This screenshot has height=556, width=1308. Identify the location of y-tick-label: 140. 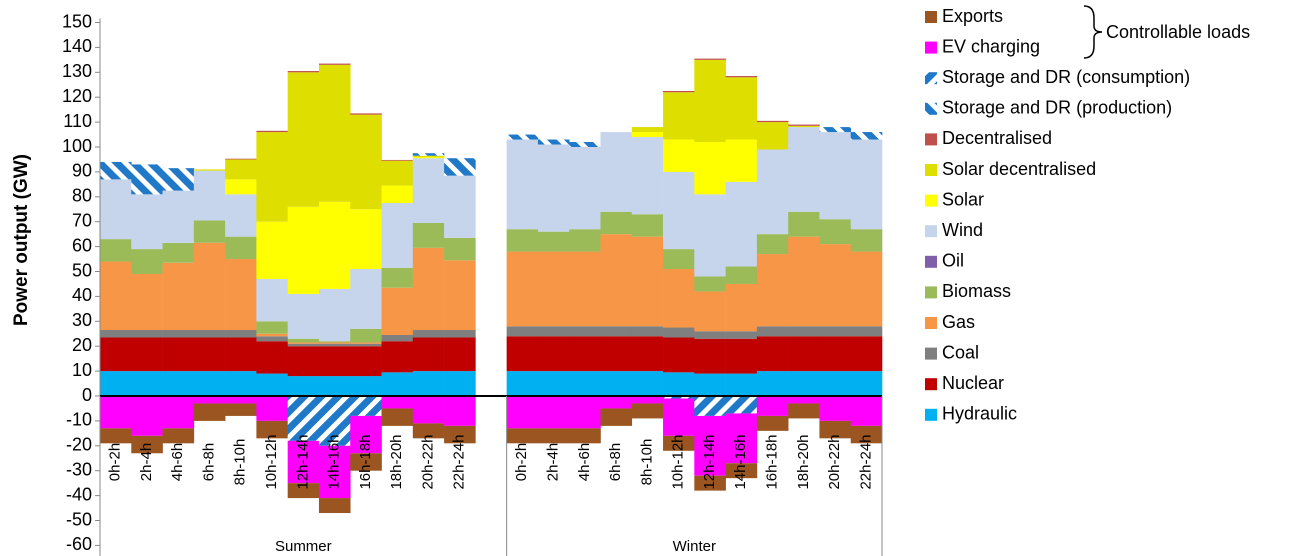
(77, 46).